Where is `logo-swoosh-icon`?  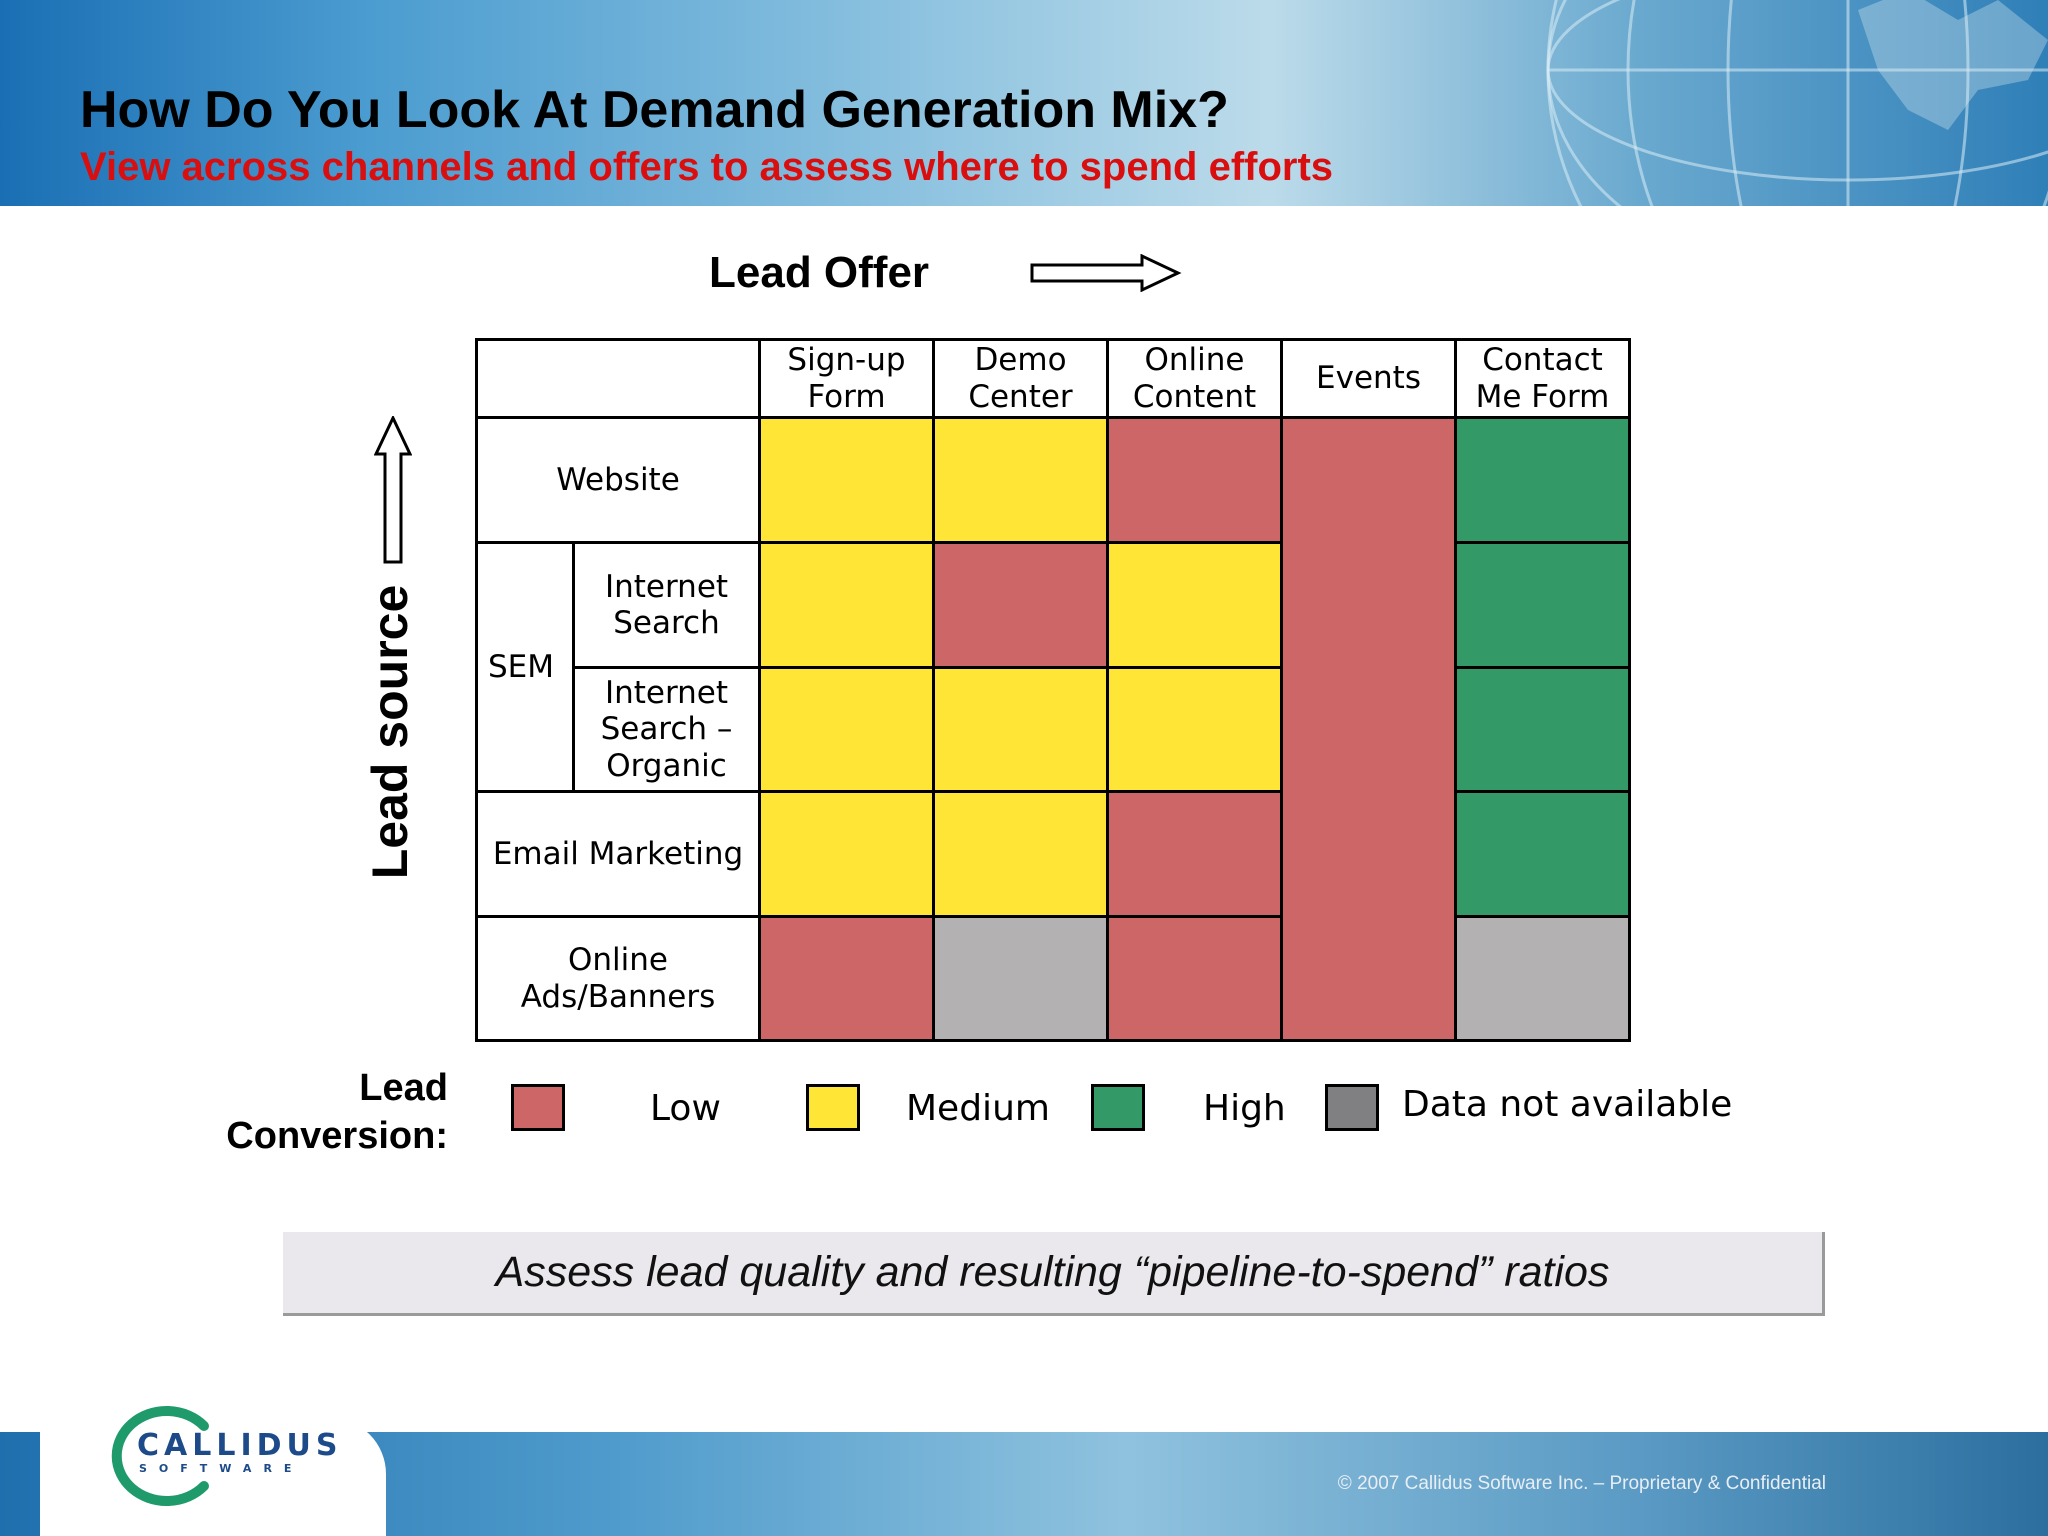
logo-swoosh-icon is located at coordinates (160, 1456).